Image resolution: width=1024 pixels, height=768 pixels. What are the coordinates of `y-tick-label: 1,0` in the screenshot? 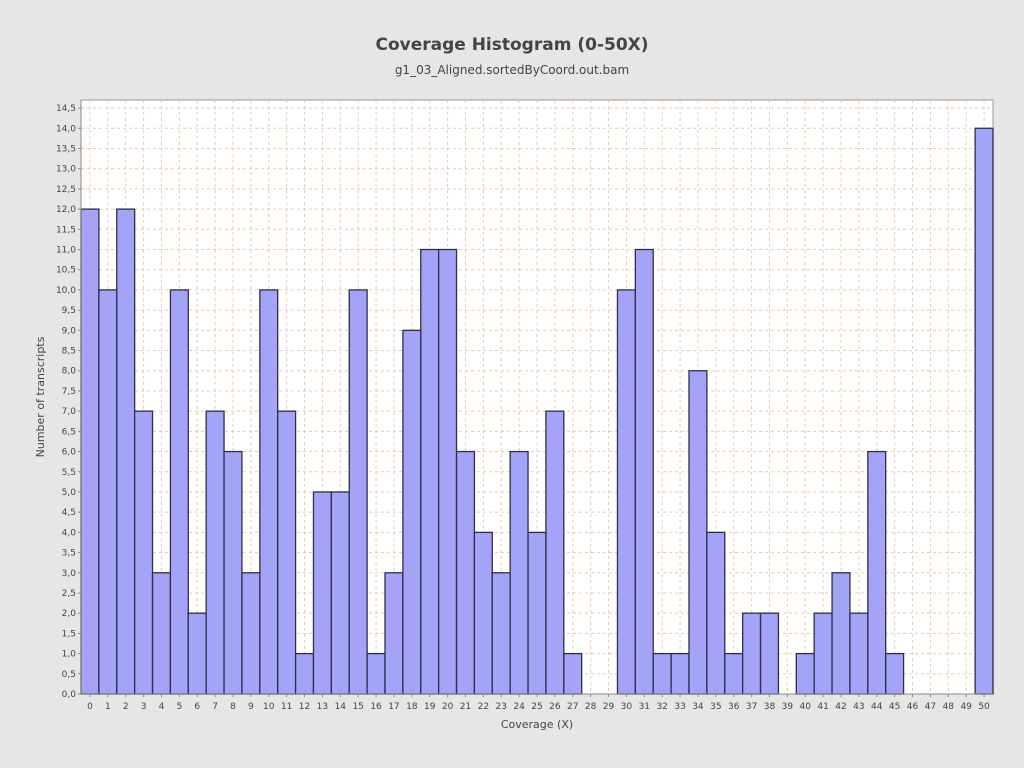 It's located at (69, 655).